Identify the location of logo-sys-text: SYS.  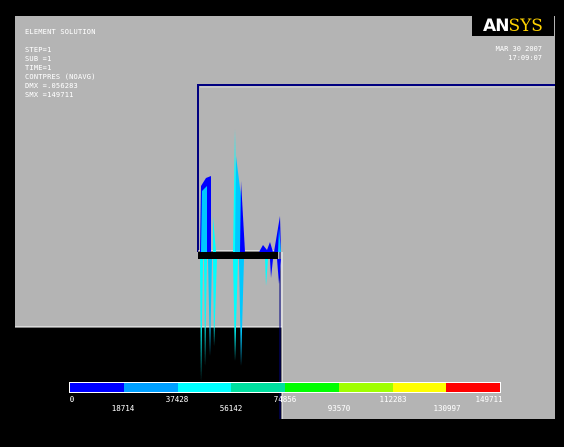
(525, 26).